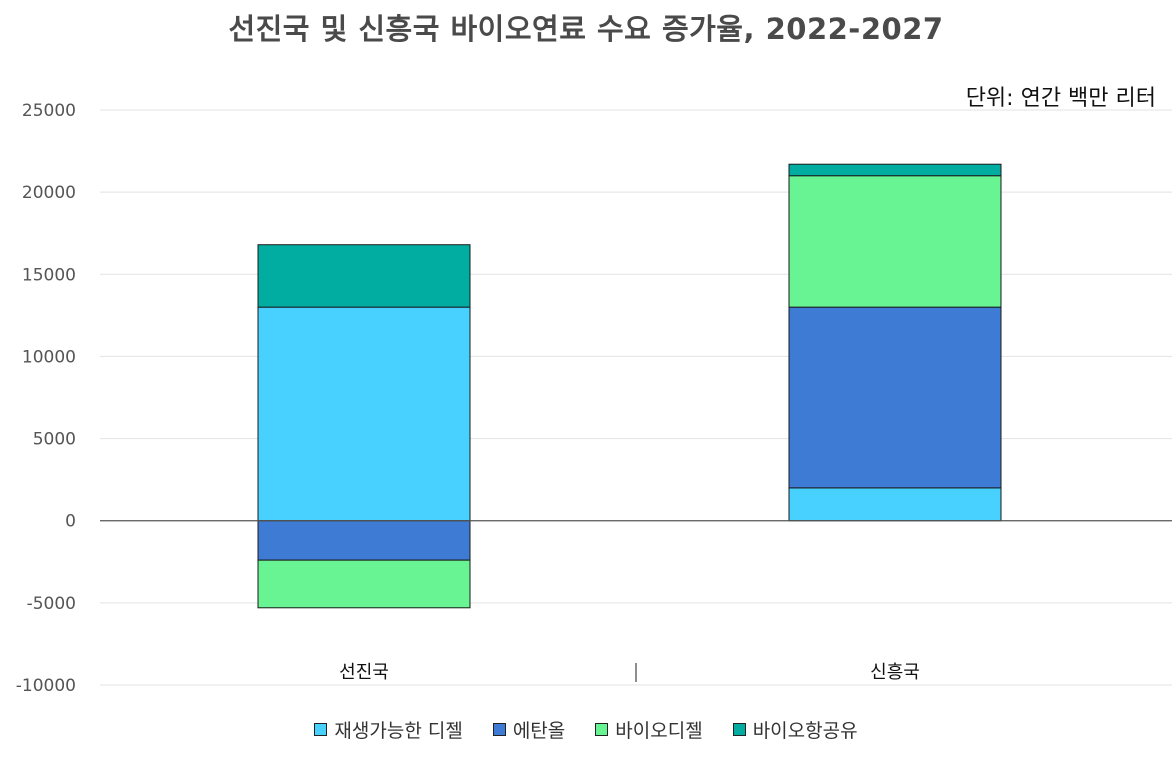 The height and width of the screenshot is (760, 1172). I want to click on y-tick-label: 15000, so click(49, 275).